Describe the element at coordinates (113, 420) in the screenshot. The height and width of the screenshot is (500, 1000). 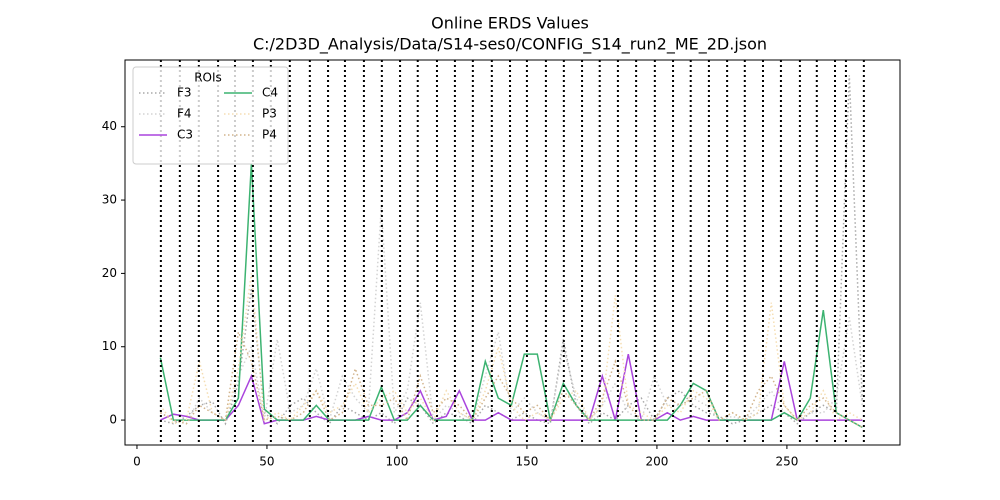
I see `y-tick-label: 0` at that location.